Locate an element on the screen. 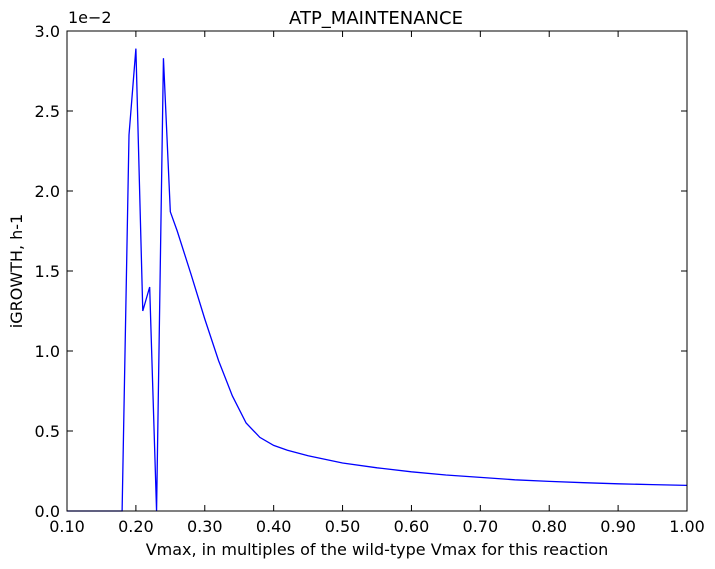  y-tick-label: 2.0 is located at coordinates (47, 191).